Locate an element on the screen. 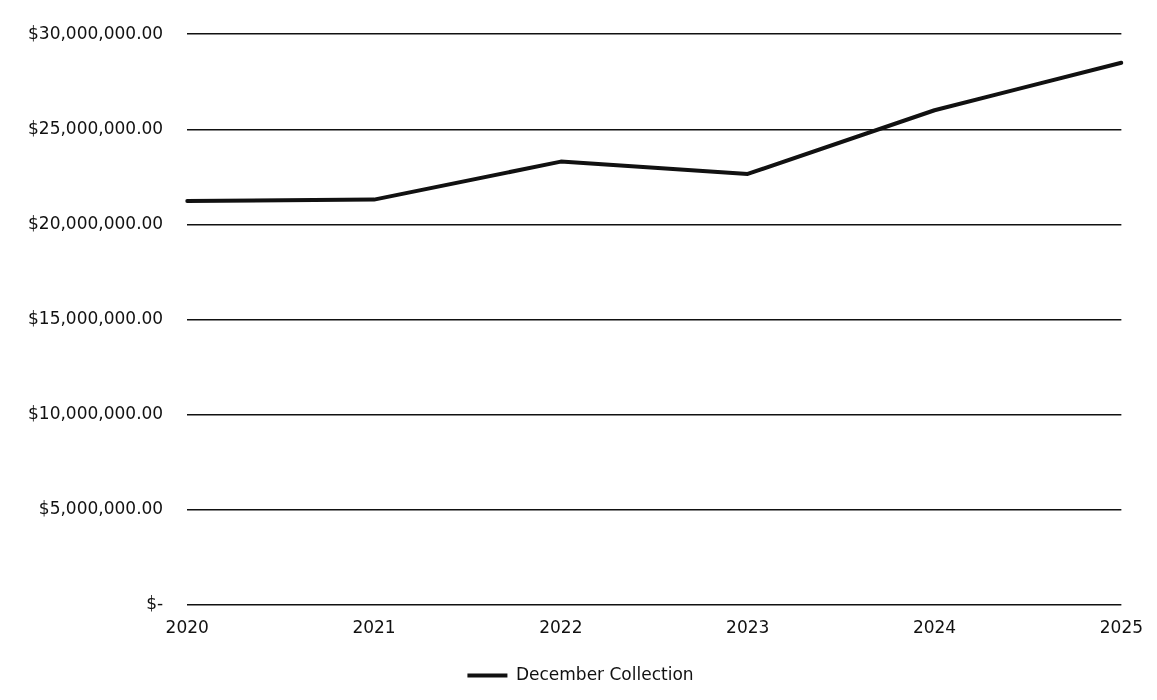 This screenshot has height=700, width=1157. x-tick-label: 2023 is located at coordinates (748, 627).